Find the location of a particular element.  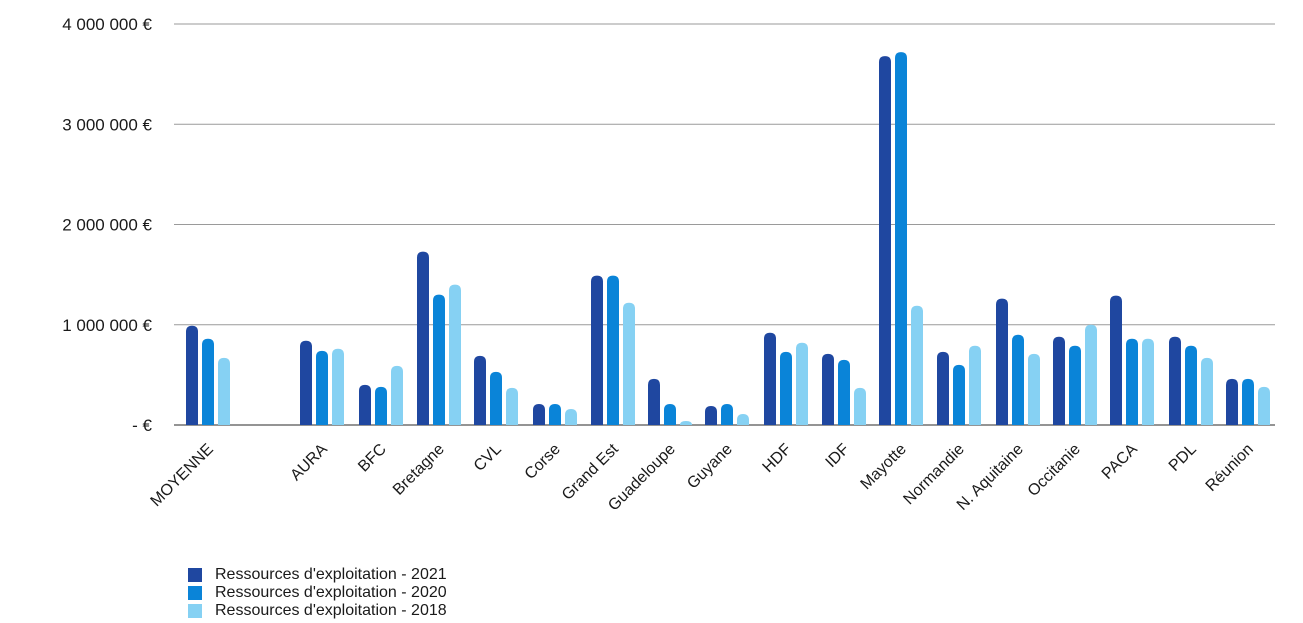

legend-label: Ressources d'exploitation - 2018 is located at coordinates (331, 610).